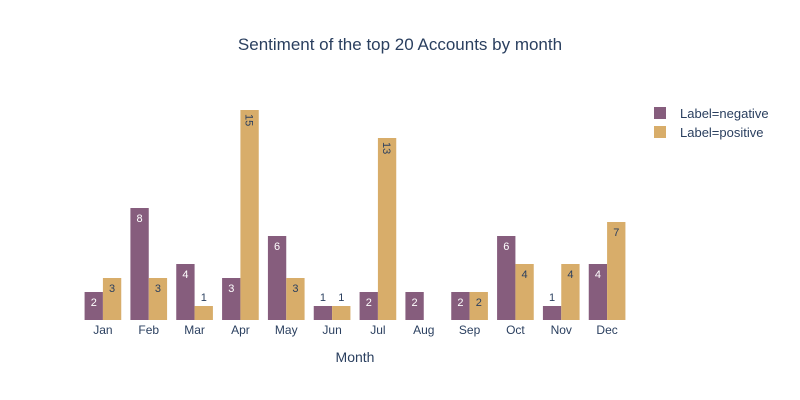 The height and width of the screenshot is (400, 800). Describe the element at coordinates (470, 330) in the screenshot. I see `x-tick-label: Sep` at that location.